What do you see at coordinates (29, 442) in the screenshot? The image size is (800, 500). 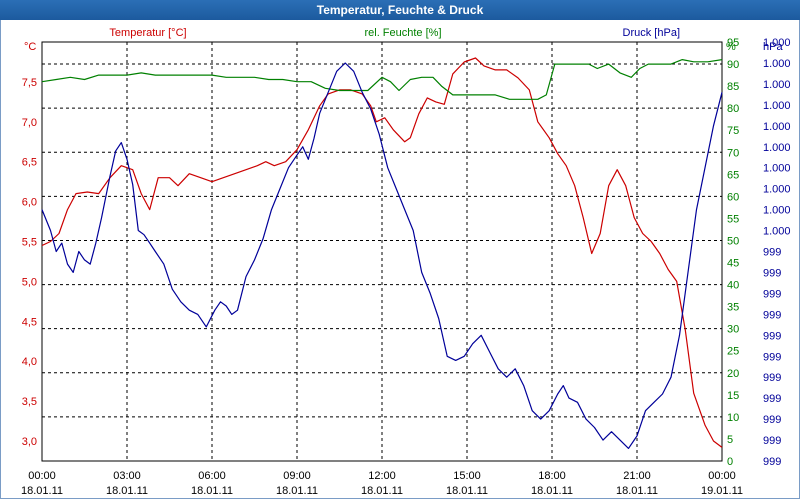 I see `temperature-tick: 3,0` at bounding box center [29, 442].